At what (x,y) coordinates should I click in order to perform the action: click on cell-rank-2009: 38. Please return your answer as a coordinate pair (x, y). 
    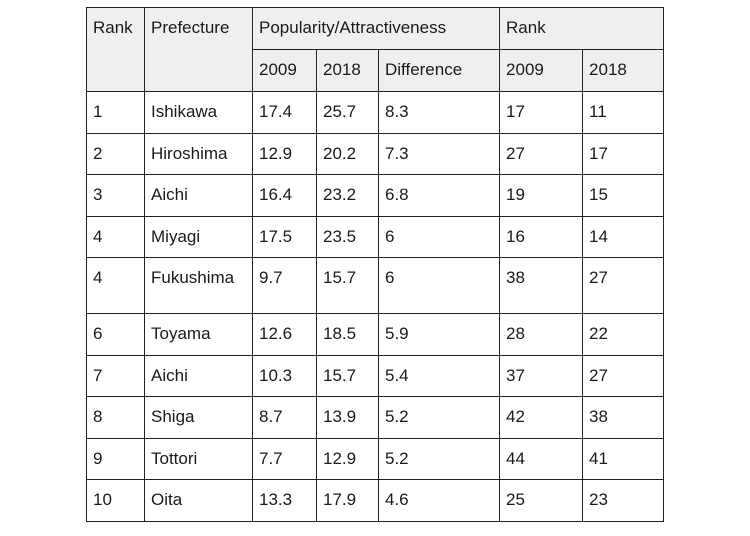
    Looking at the image, I should click on (541, 285).